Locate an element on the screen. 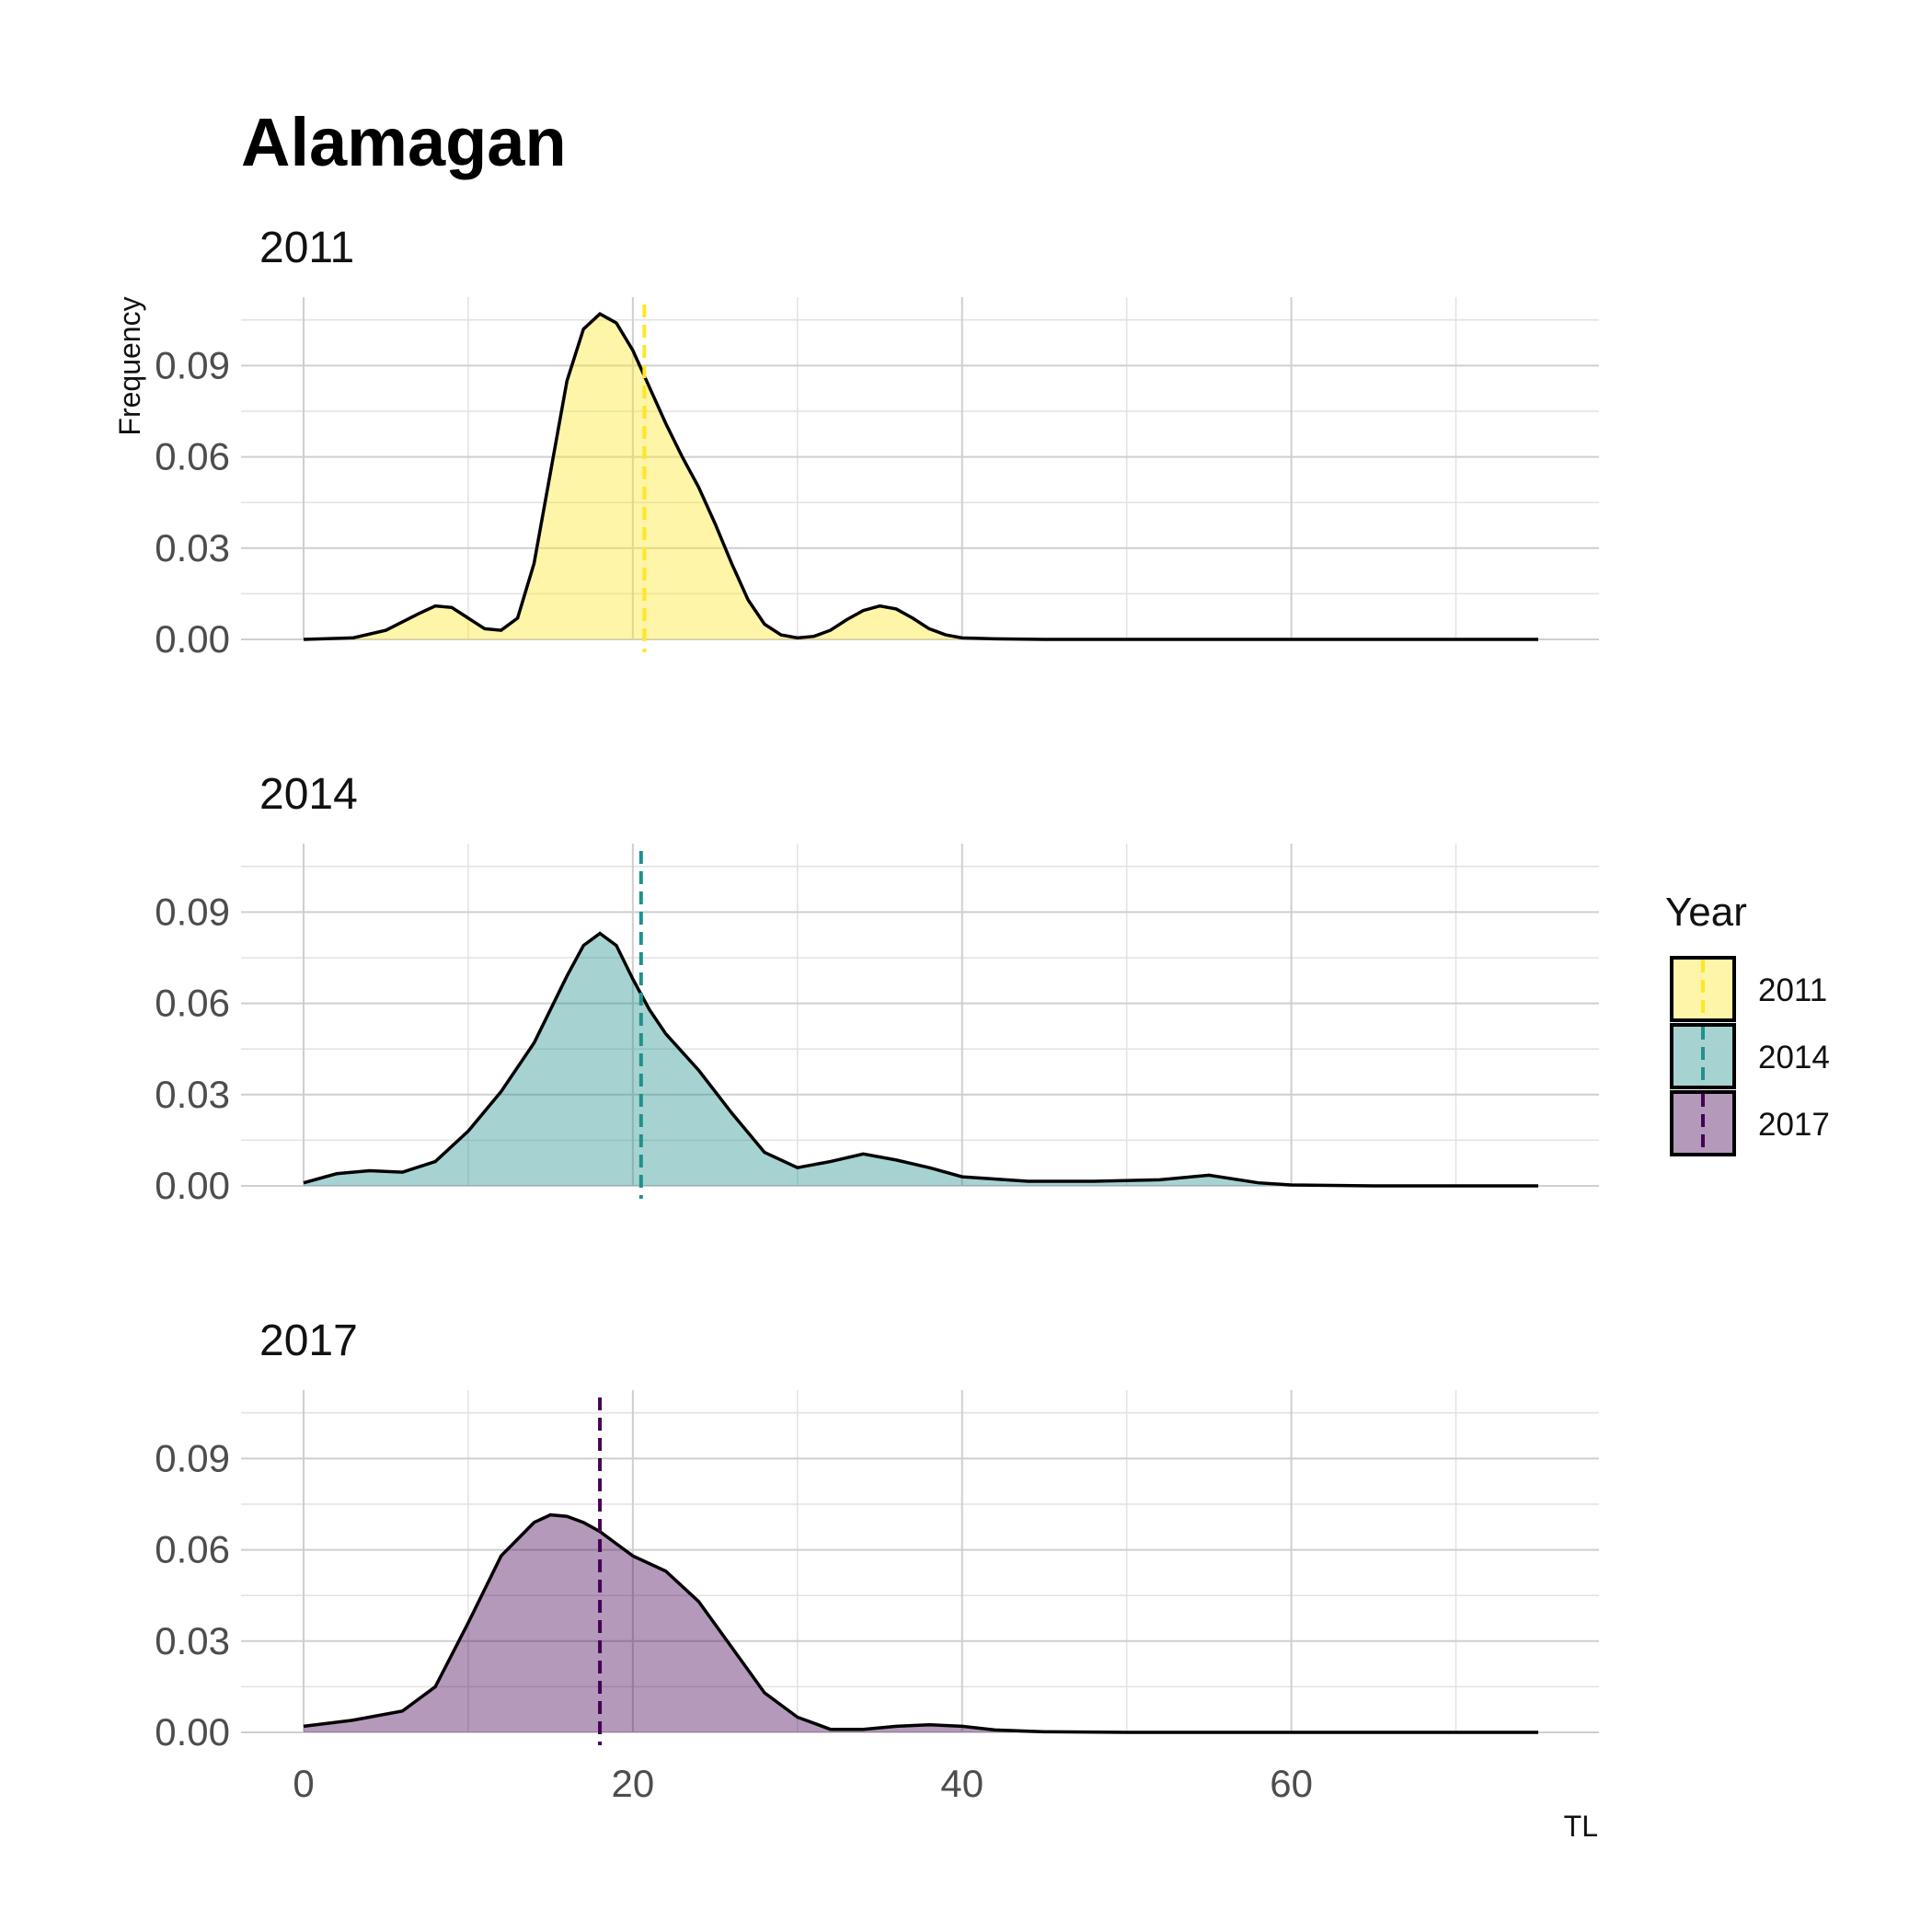 This screenshot has width=1932, height=1932. strip-label: 2014 is located at coordinates (308, 794).